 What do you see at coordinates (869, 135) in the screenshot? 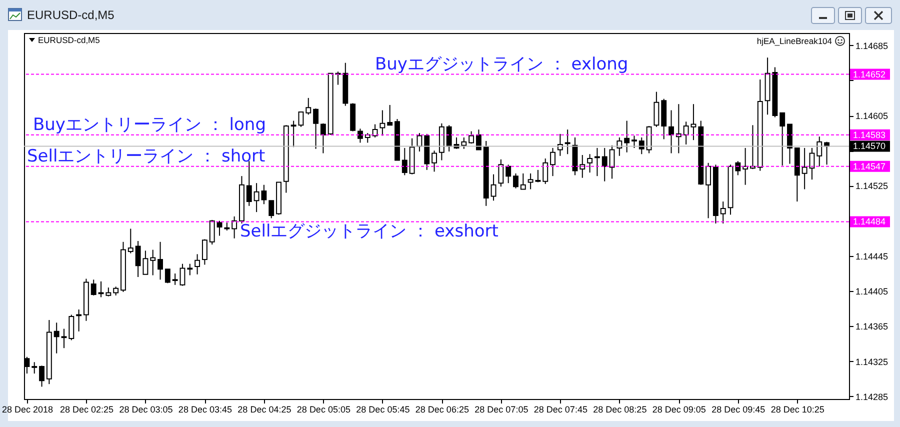
I see `text: 1.14583` at bounding box center [869, 135].